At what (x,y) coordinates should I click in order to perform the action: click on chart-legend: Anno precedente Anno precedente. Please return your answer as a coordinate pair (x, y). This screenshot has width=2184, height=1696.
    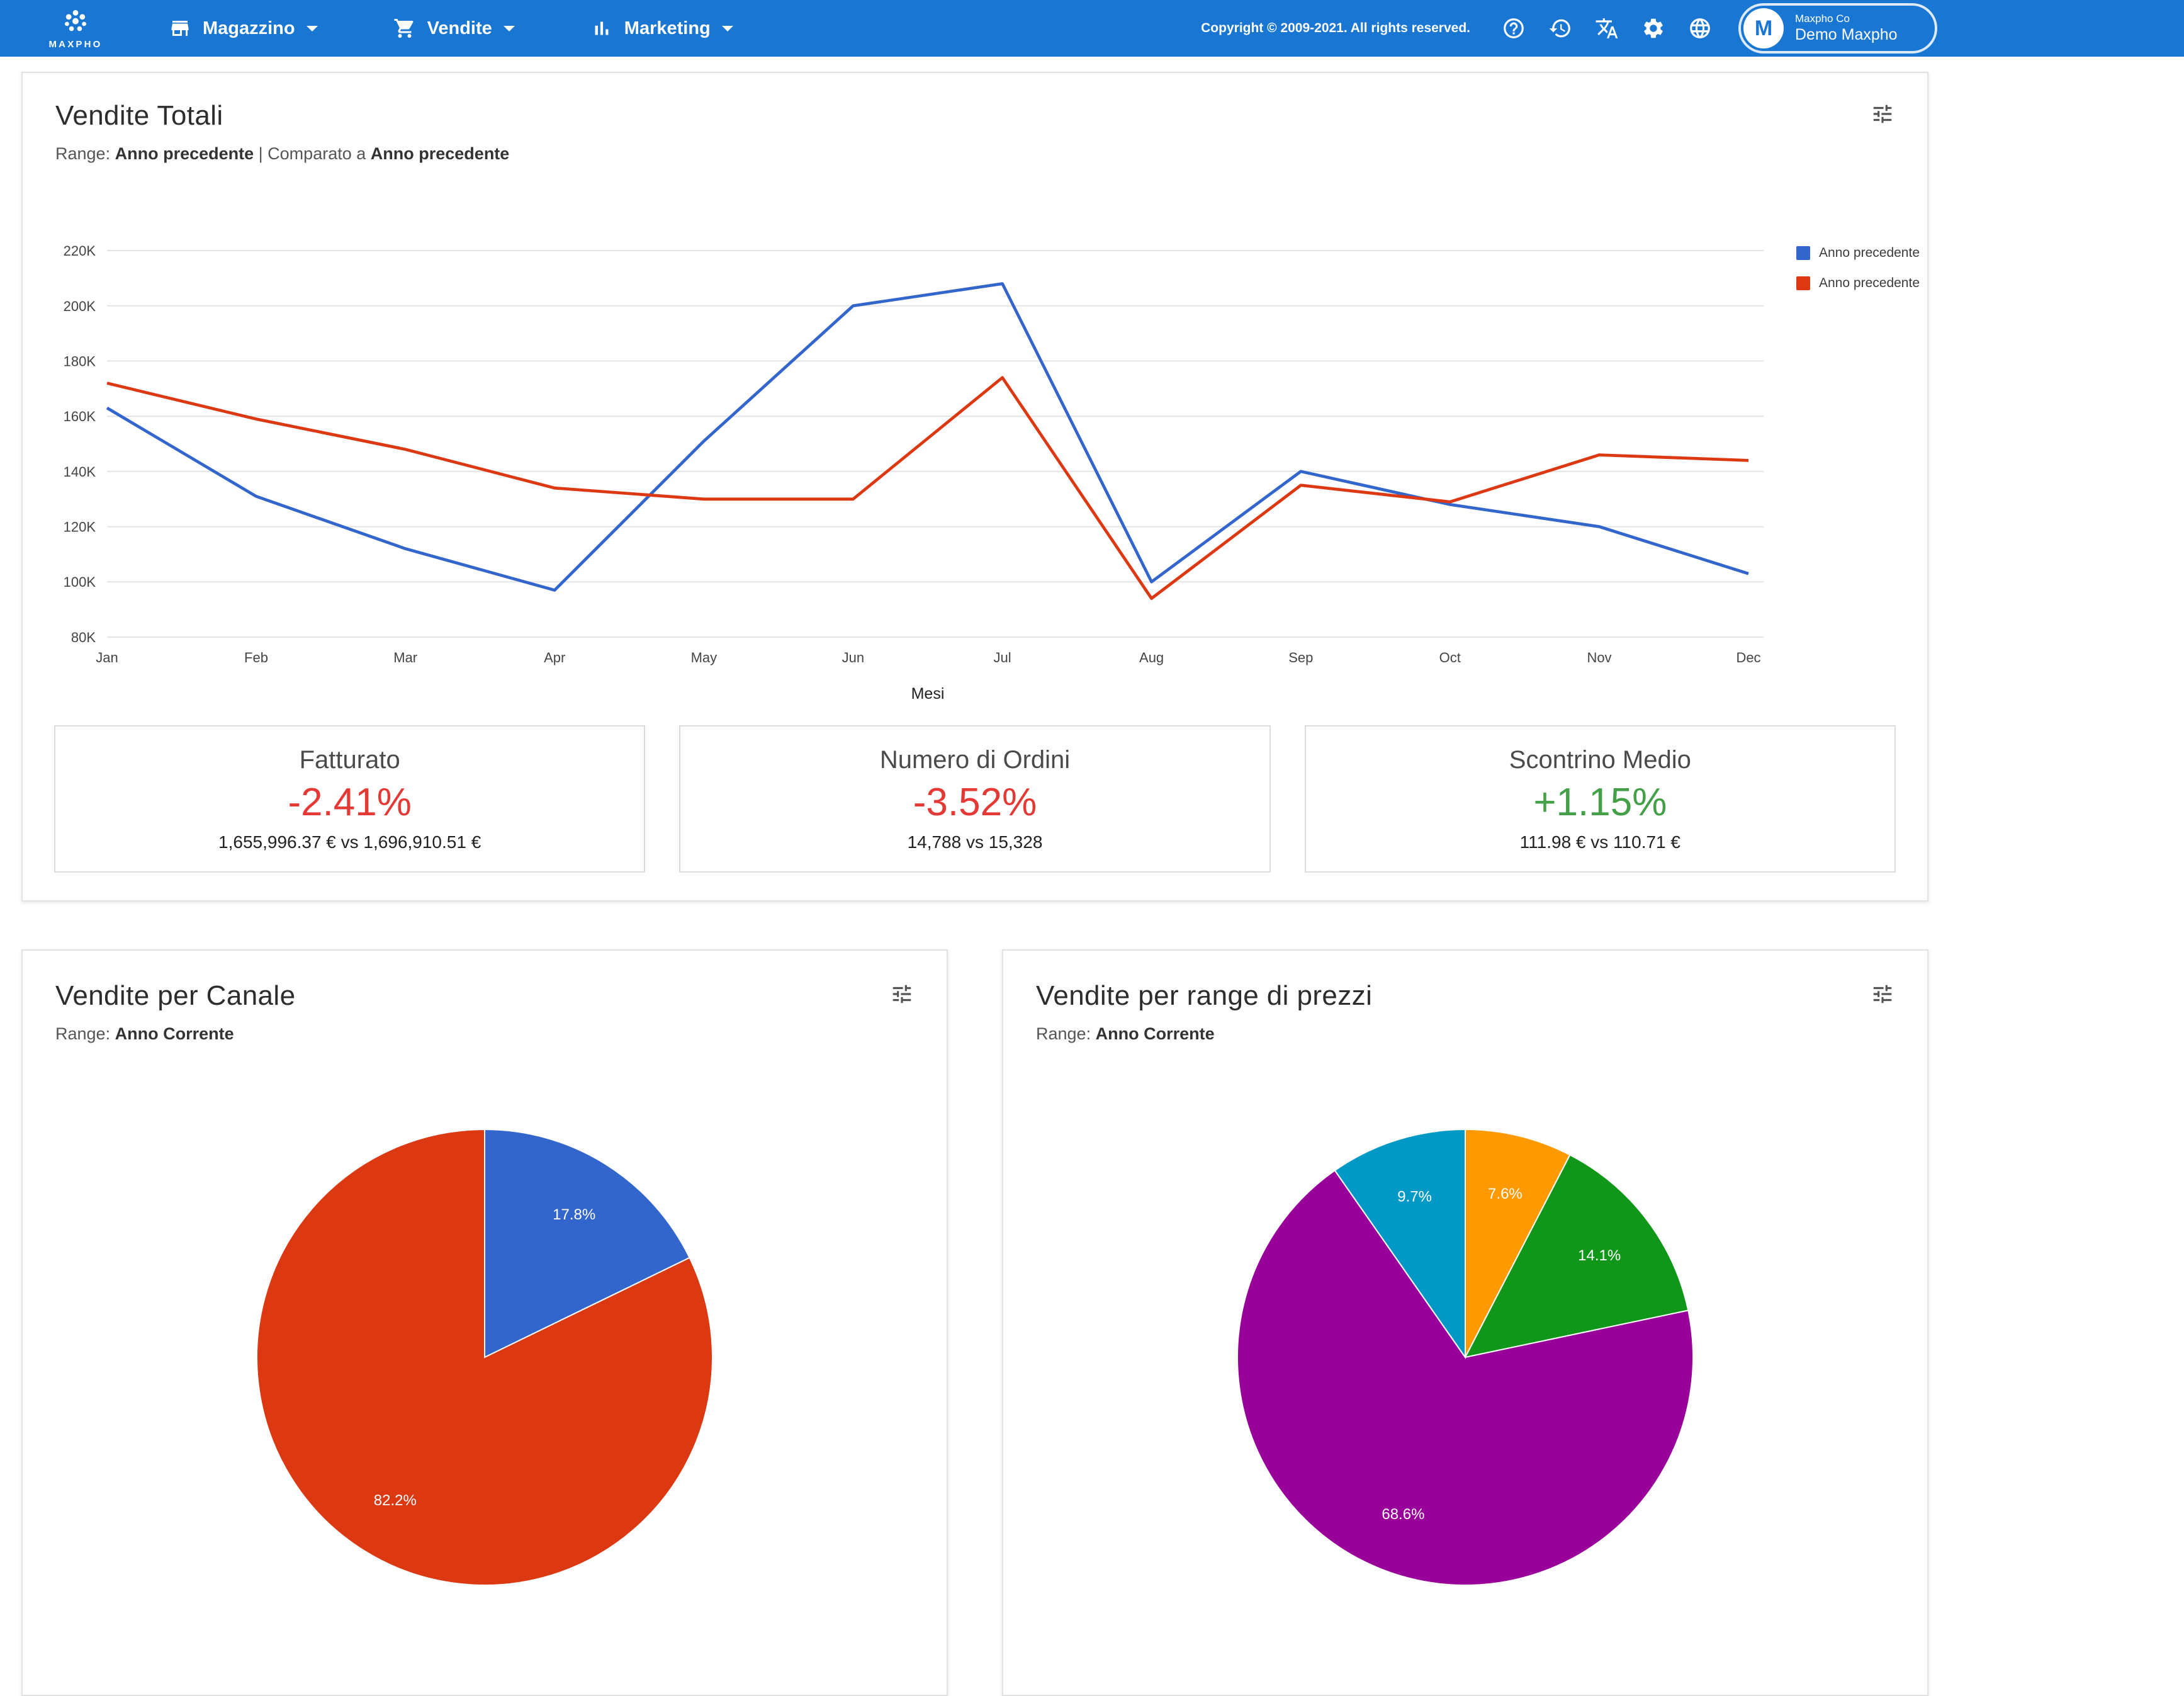
    Looking at the image, I should click on (1858, 268).